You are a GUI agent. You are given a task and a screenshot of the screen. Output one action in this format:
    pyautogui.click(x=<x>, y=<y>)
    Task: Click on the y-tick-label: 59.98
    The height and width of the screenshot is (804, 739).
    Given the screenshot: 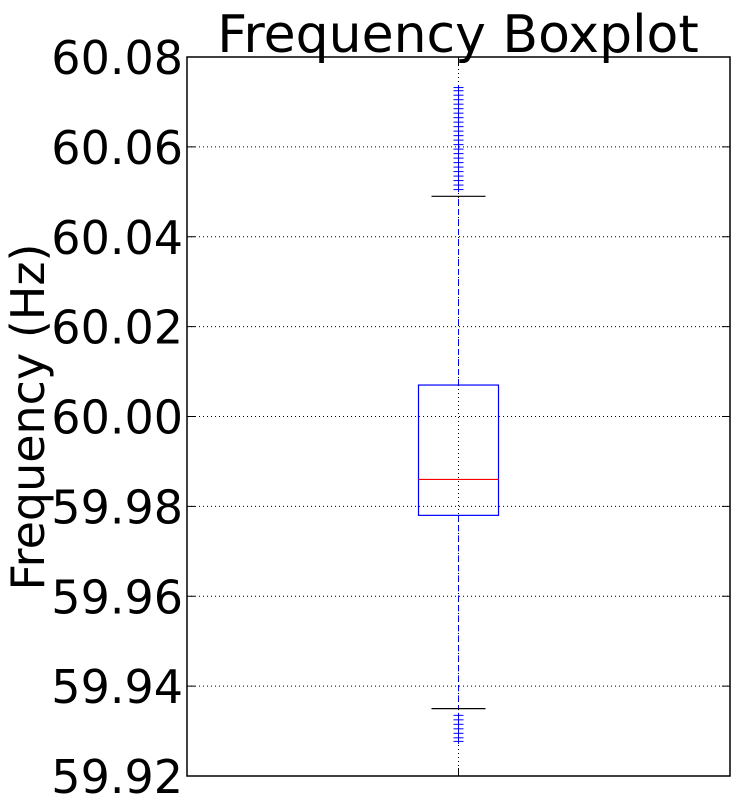 What is the action you would take?
    pyautogui.click(x=117, y=507)
    